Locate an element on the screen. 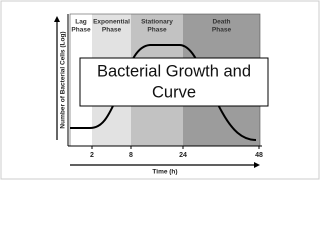  phase-label: Death is located at coordinates (221, 22).